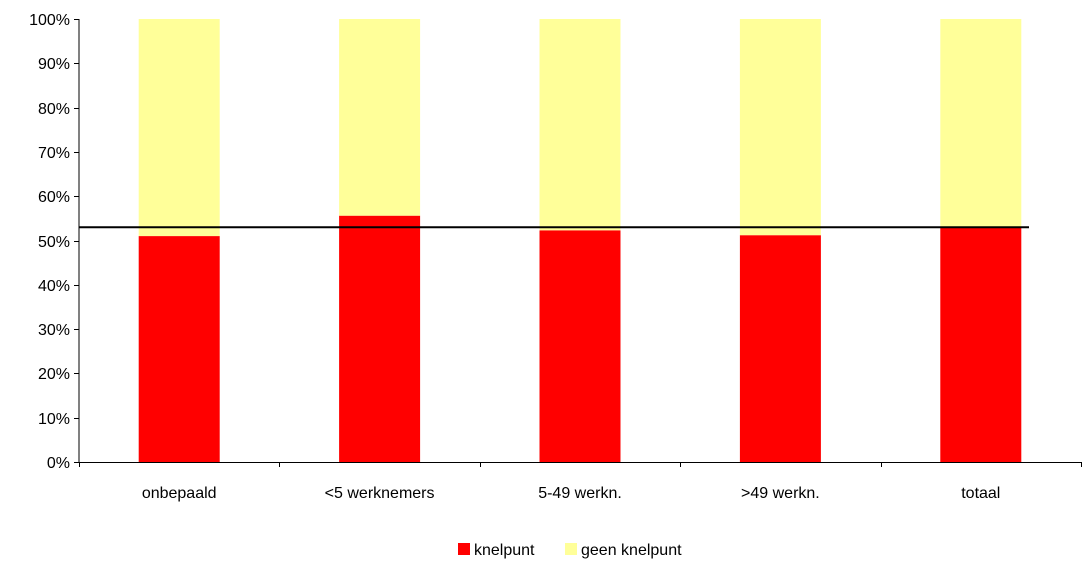 This screenshot has height=563, width=1083. Describe the element at coordinates (54, 197) in the screenshot. I see `y-tick-label: 60%` at that location.